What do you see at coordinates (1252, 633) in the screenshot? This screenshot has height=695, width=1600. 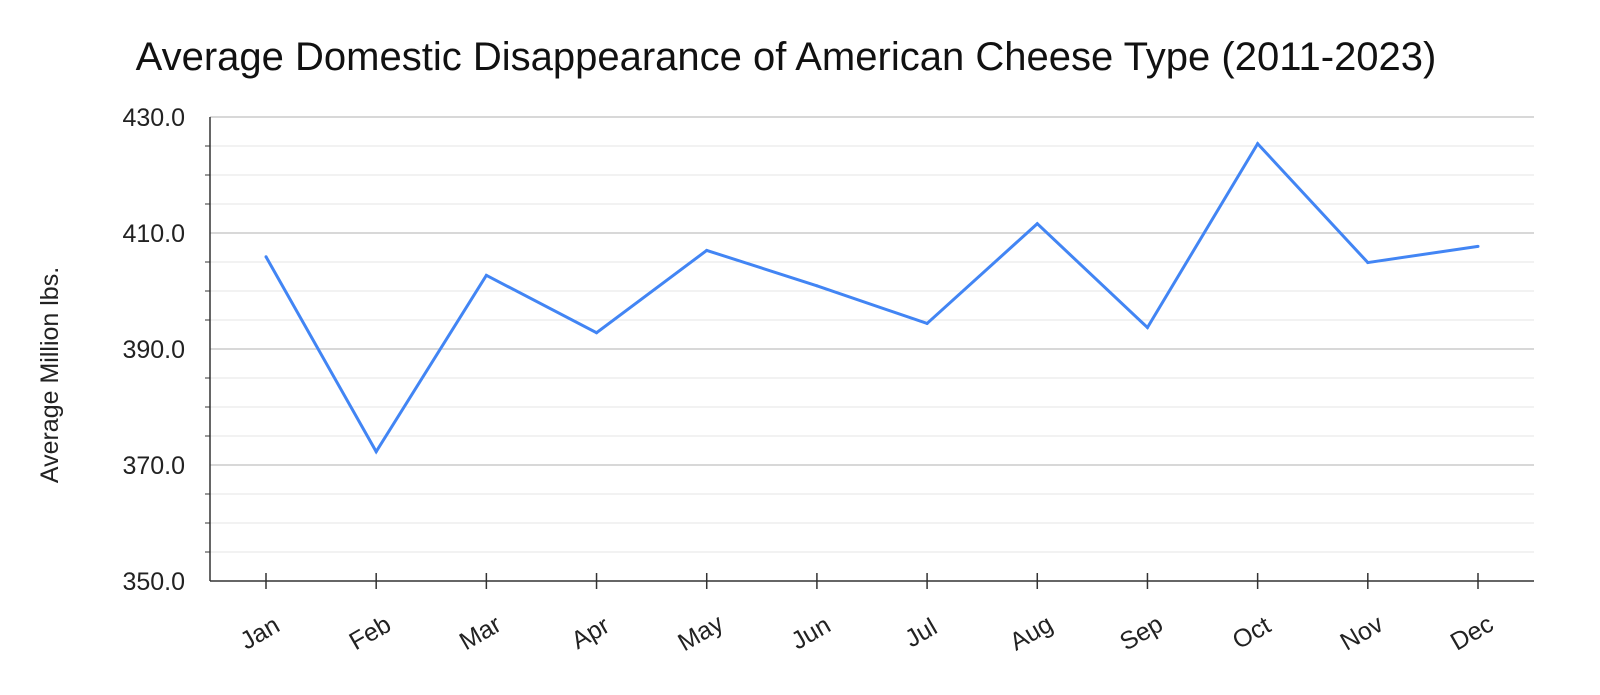 I see `x-tick-label: Oct` at bounding box center [1252, 633].